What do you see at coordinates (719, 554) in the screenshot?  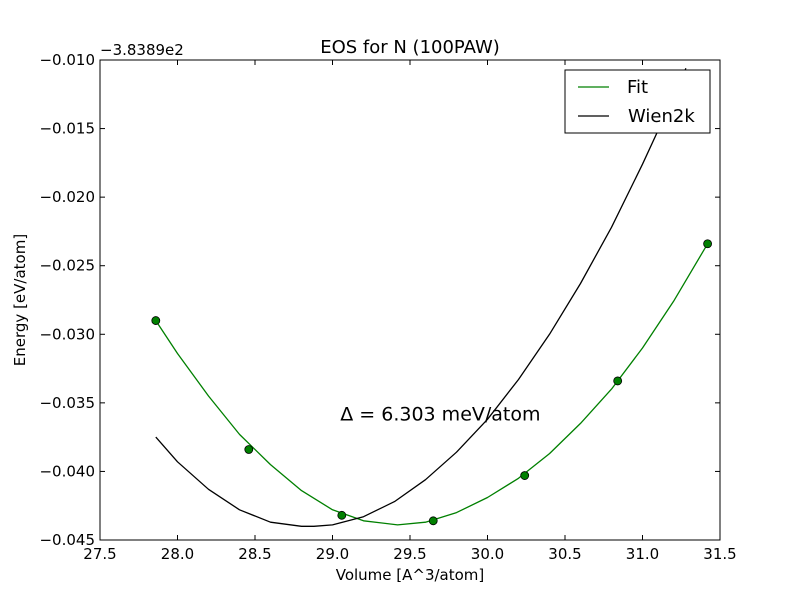 I see `x-tick-label: 31.5` at bounding box center [719, 554].